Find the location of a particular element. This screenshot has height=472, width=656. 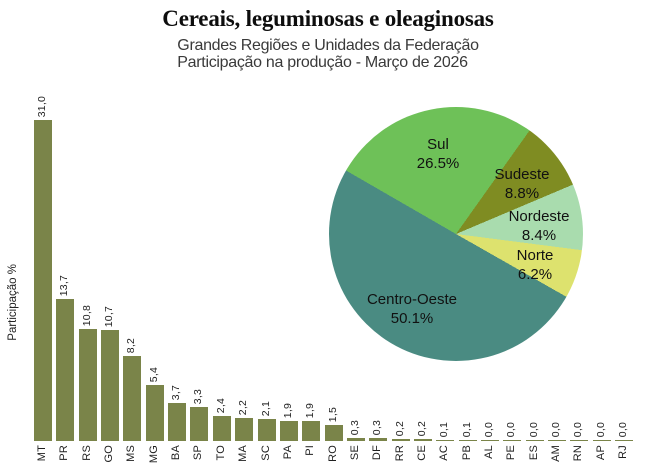

x-axis-tick-label: BA is located at coordinates (176, 453).